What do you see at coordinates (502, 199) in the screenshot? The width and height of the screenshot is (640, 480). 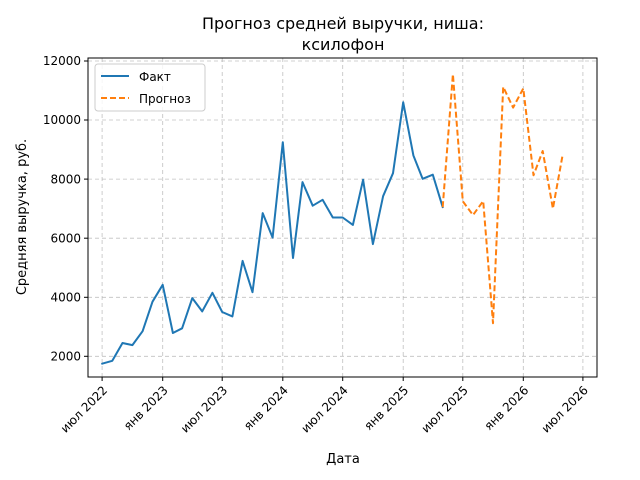 I see `series-line-forecast` at bounding box center [502, 199].